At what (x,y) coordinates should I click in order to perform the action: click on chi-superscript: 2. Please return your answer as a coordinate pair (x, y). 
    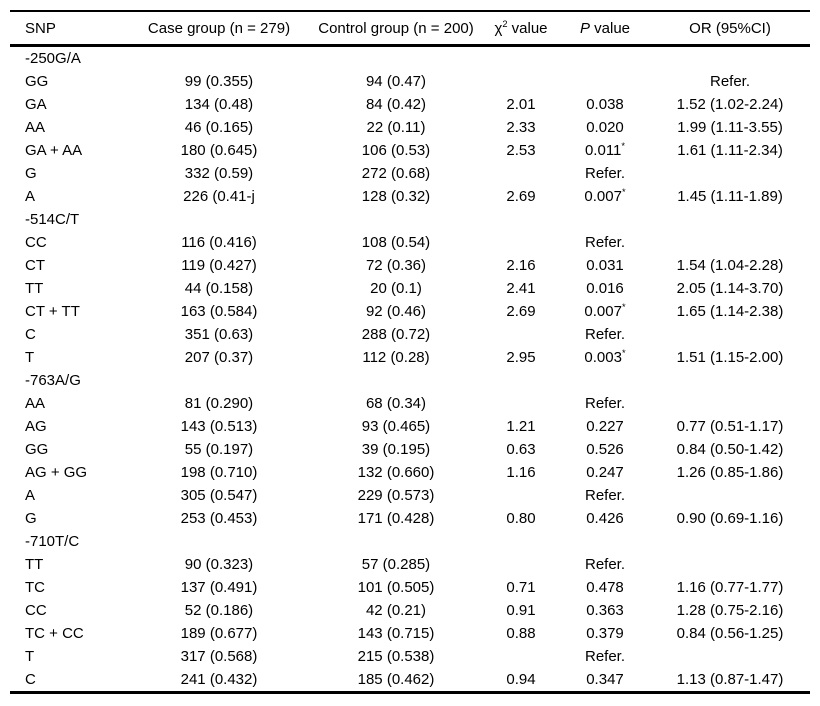
    Looking at the image, I should click on (505, 23).